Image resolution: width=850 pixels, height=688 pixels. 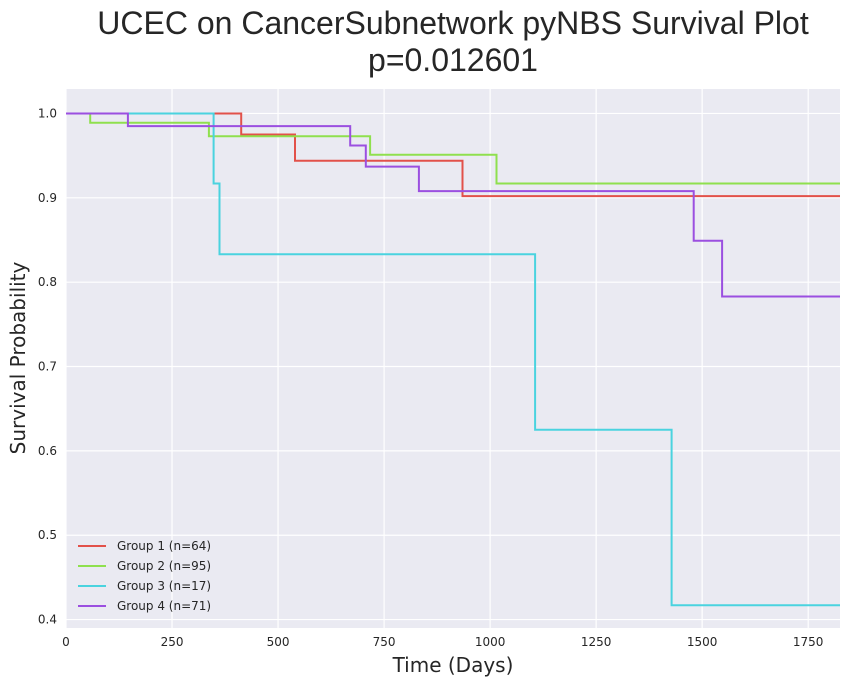 What do you see at coordinates (453, 665) in the screenshot?
I see `x-axis-label: Time (Days)` at bounding box center [453, 665].